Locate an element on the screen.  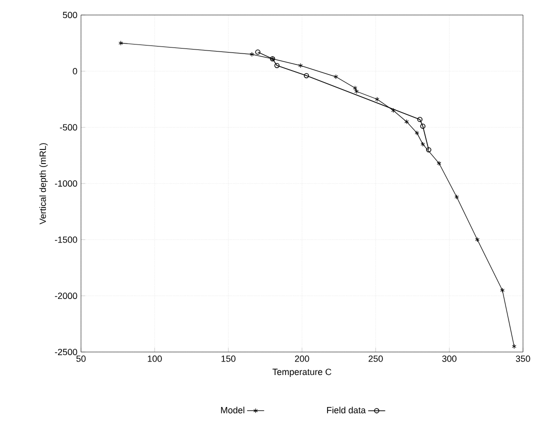
y-tick-label: -500 is located at coordinates (69, 127).